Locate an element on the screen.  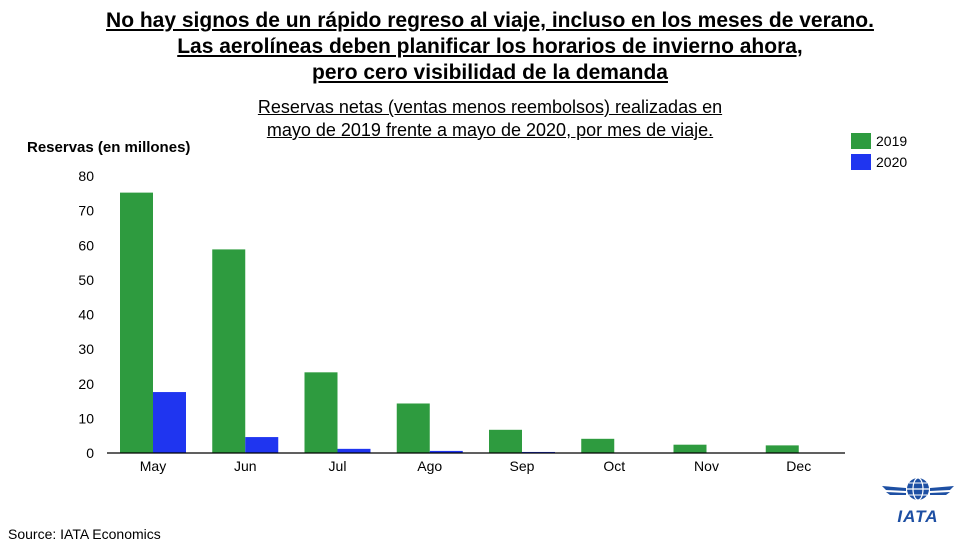
x-tick-label: Sep is located at coordinates (522, 466).